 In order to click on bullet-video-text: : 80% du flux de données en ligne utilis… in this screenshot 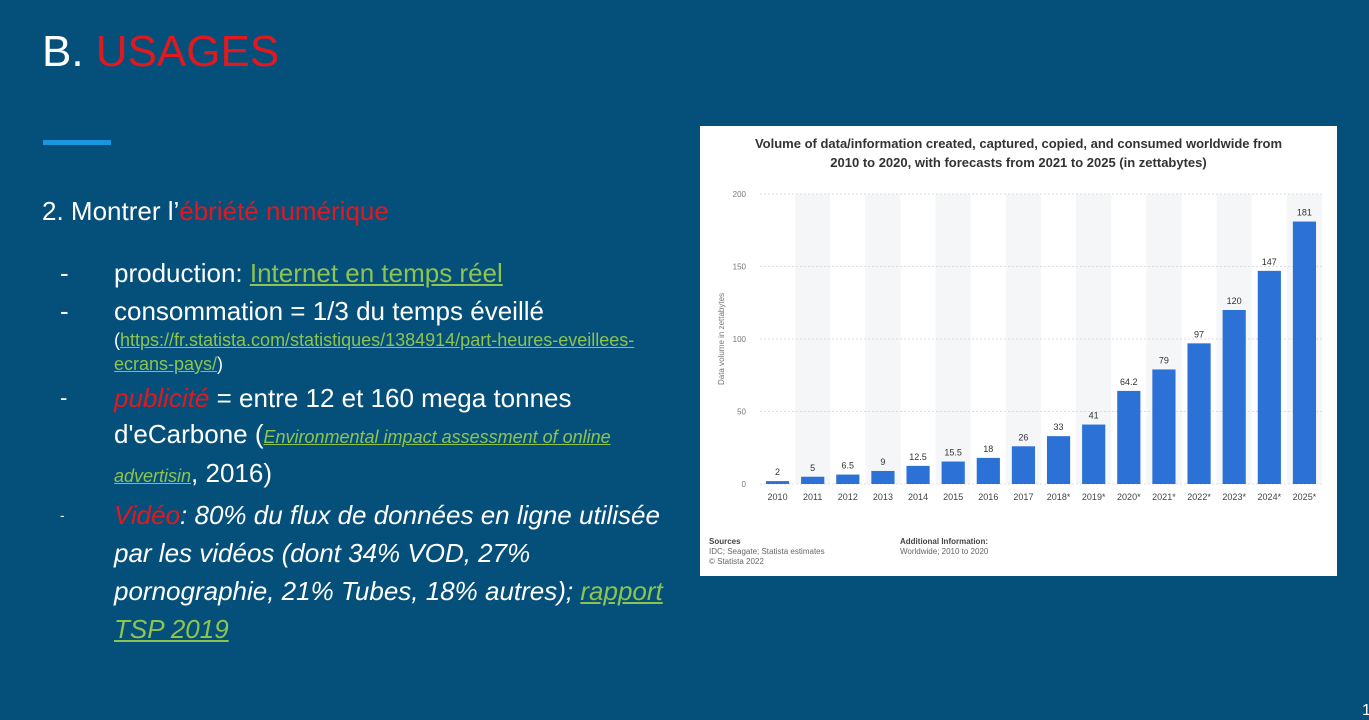, I will do `click(387, 553)`.